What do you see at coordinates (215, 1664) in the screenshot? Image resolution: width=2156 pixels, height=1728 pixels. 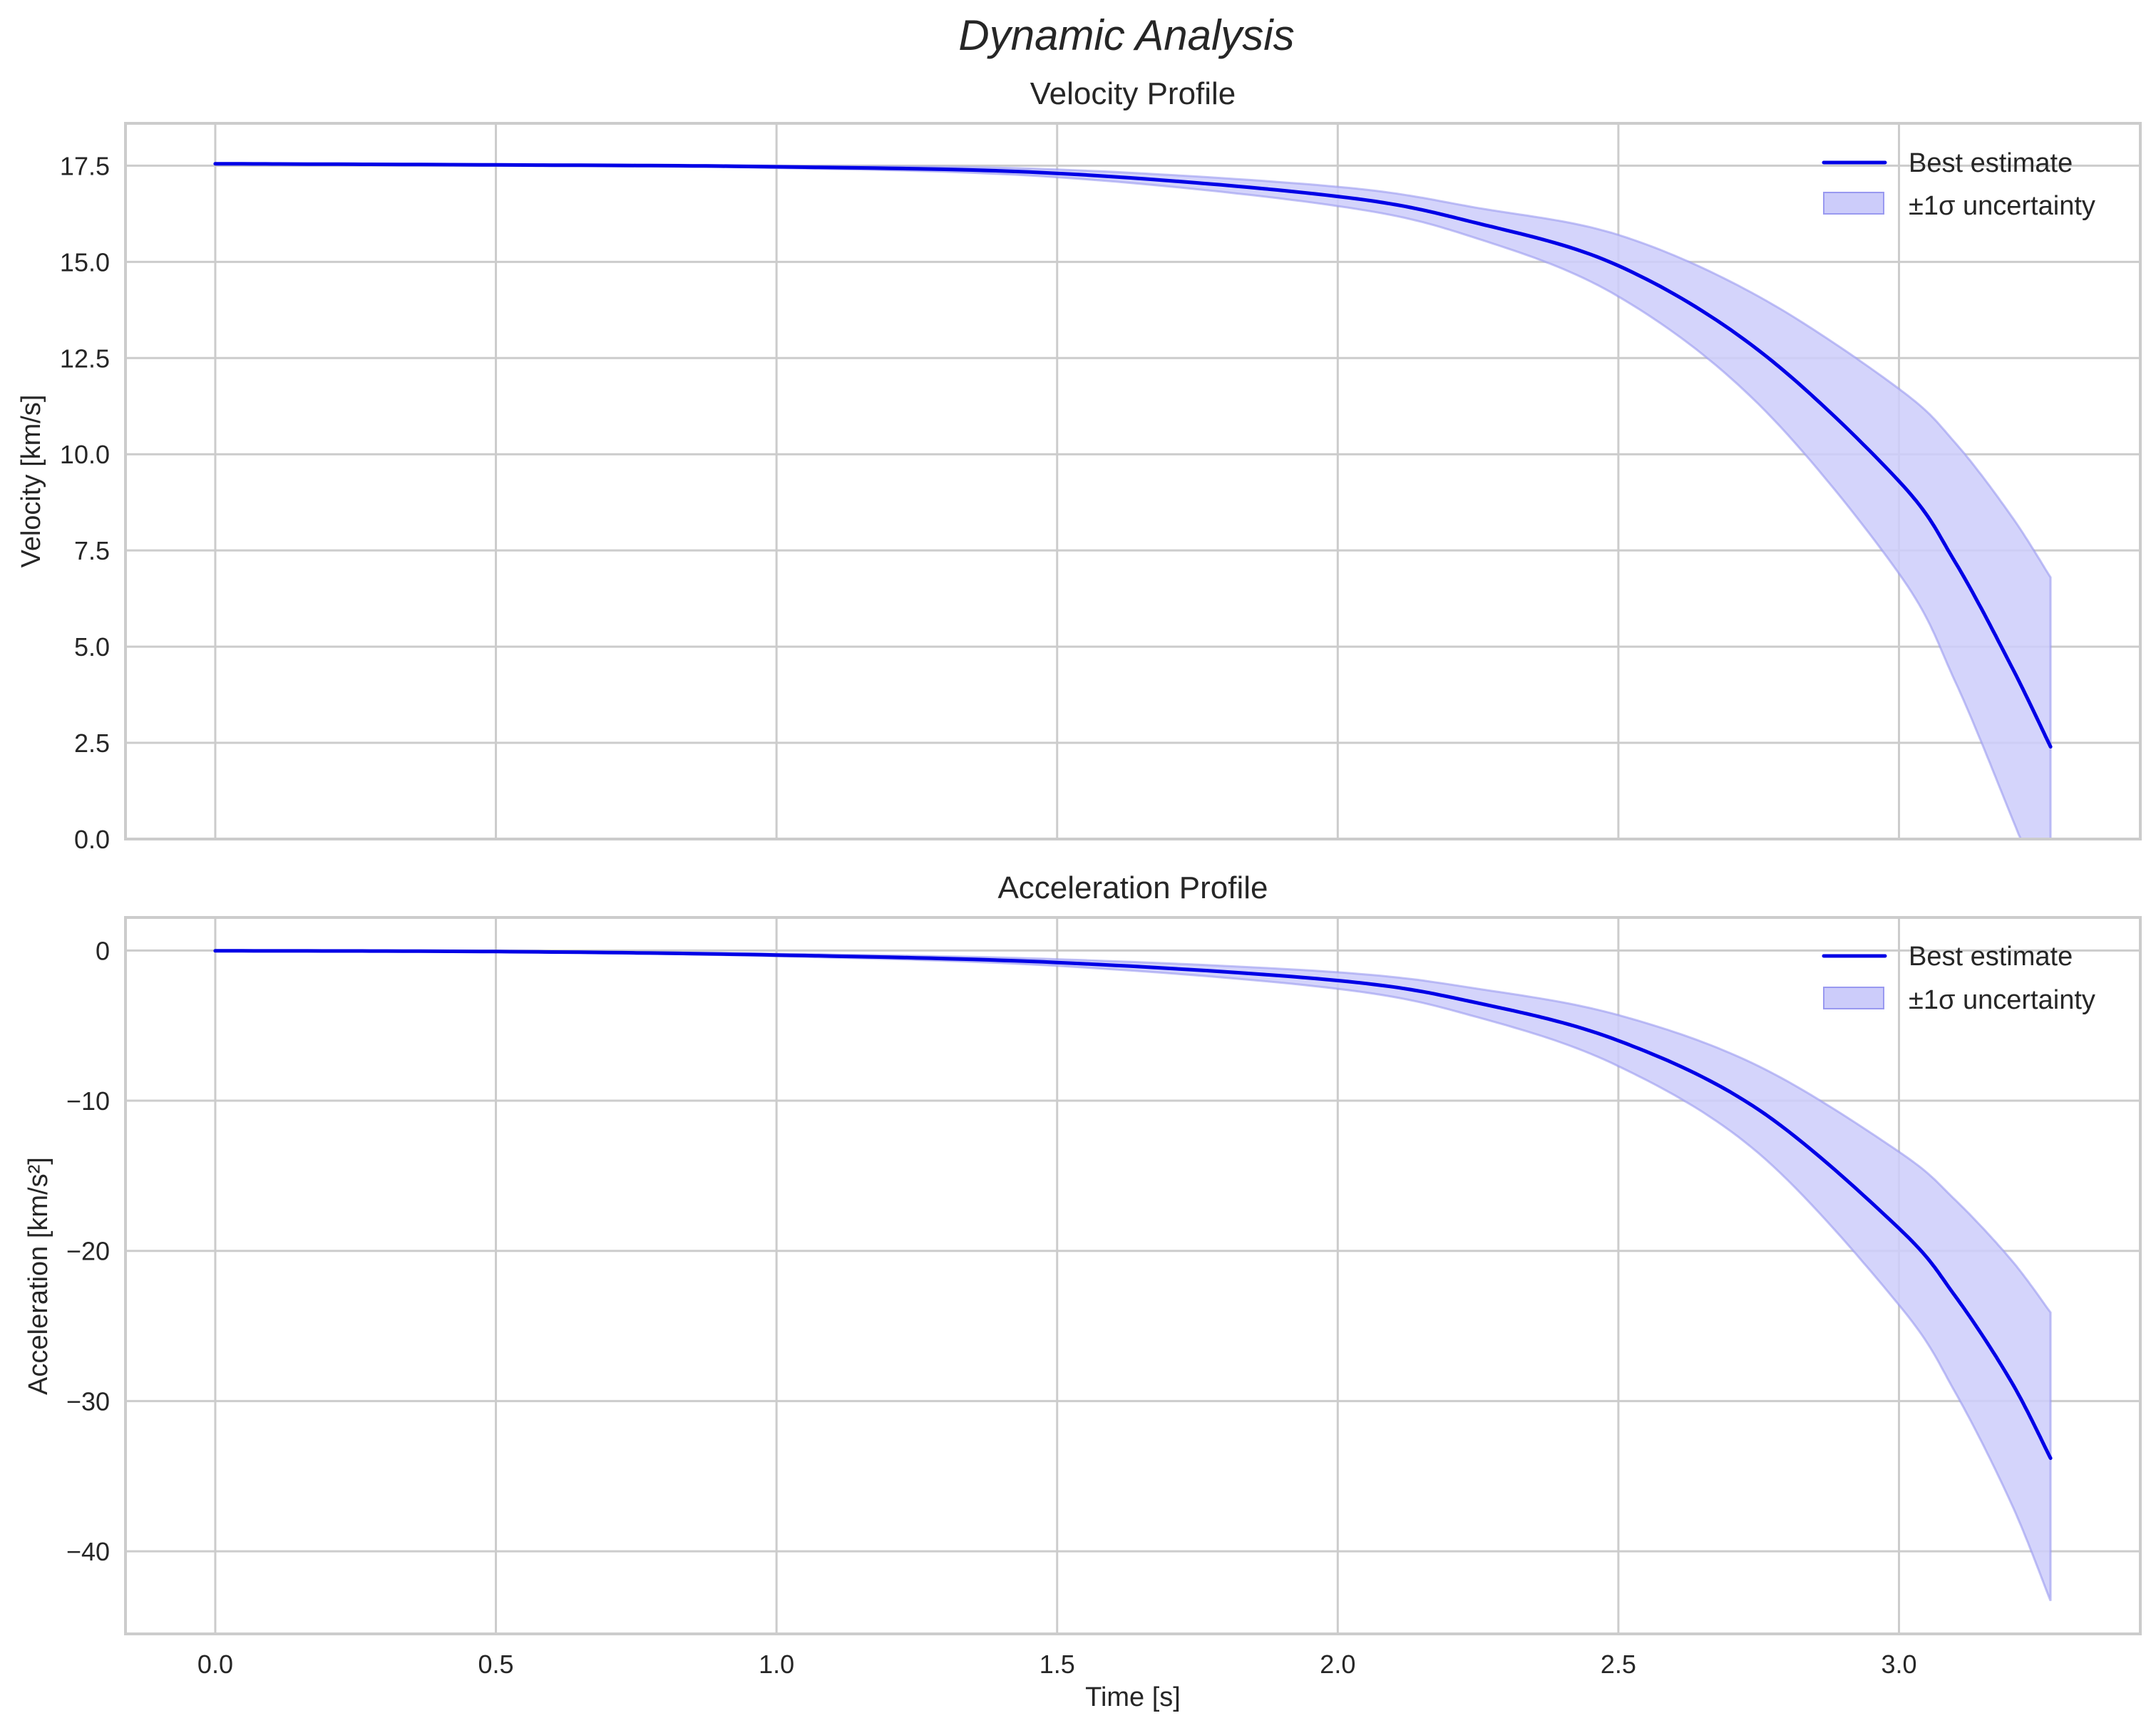 I see `x-tick-label: 0.0` at bounding box center [215, 1664].